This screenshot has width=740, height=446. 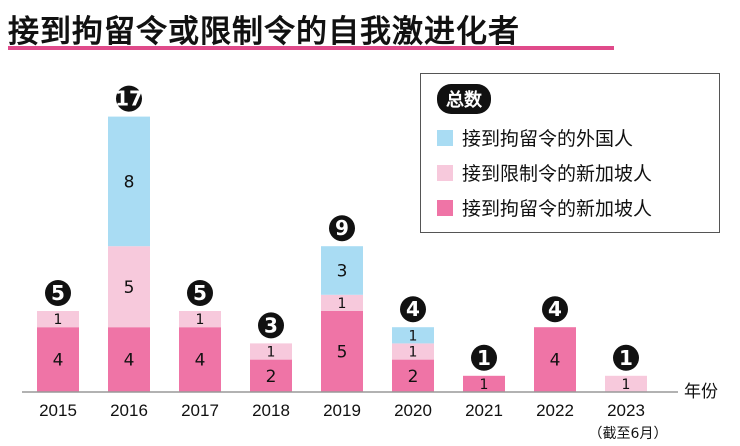 What do you see at coordinates (557, 209) in the screenshot?
I see `legend-label: 接到拘留令的新加坡人` at bounding box center [557, 209].